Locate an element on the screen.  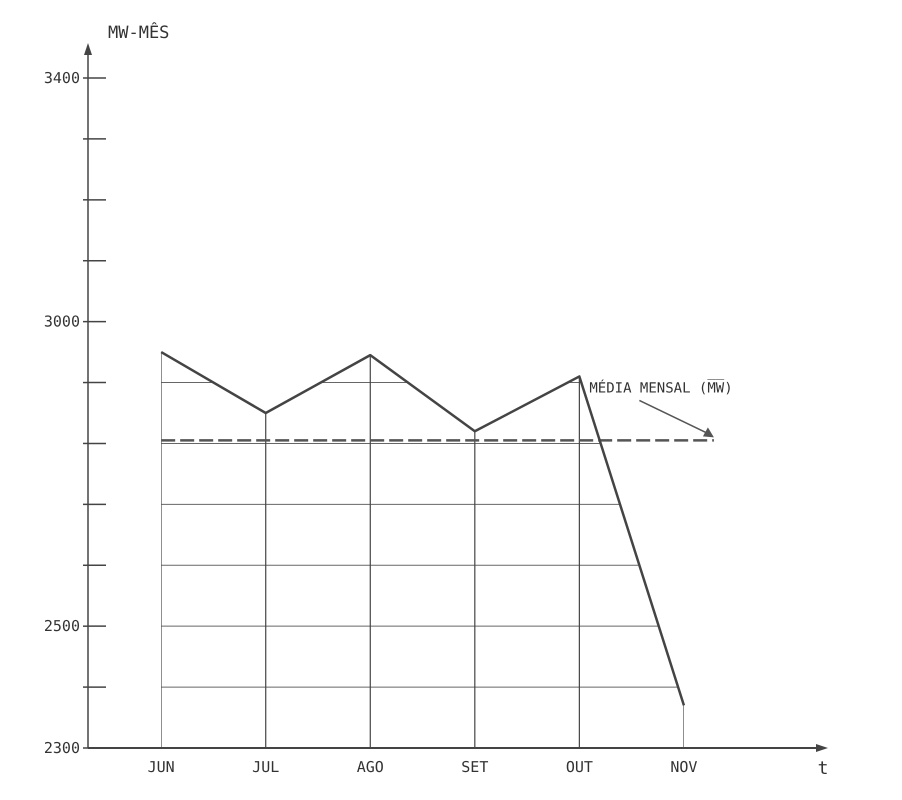
x-tick-label: JUL is located at coordinates (266, 767).